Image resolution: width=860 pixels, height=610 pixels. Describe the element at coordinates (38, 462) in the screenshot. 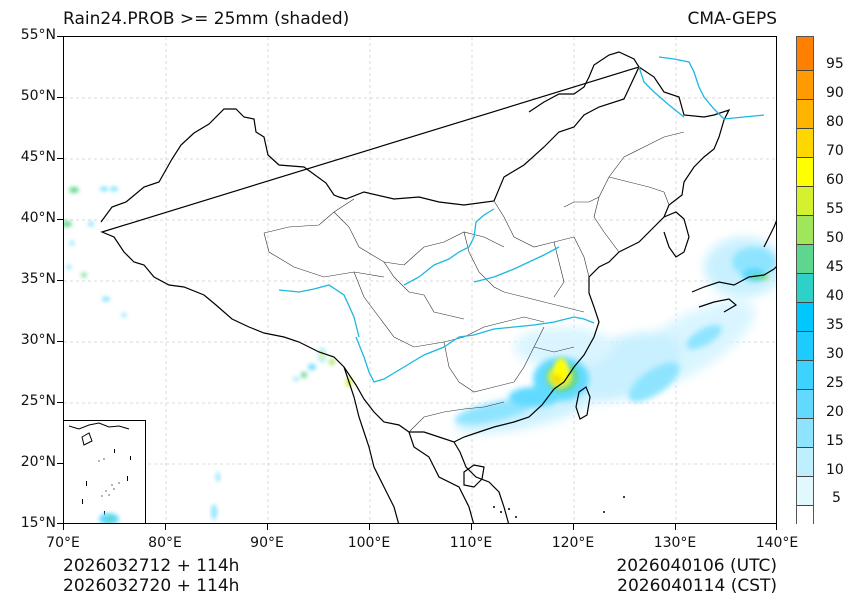

I see `y-tick-label: 20°N` at that location.